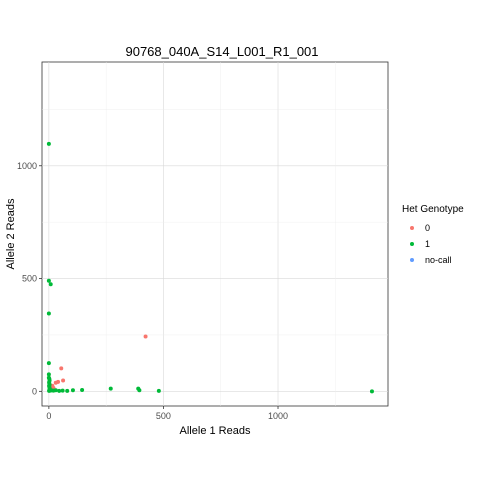  Describe the element at coordinates (438, 260) in the screenshot. I see `legend-label: no-call` at that location.